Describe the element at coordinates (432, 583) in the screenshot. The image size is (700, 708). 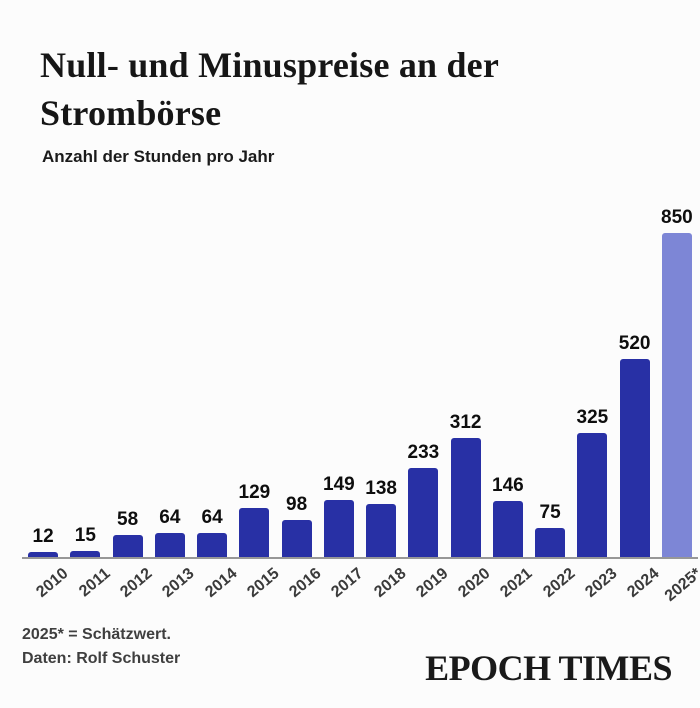
I see `x-axis-label: 2019` at that location.